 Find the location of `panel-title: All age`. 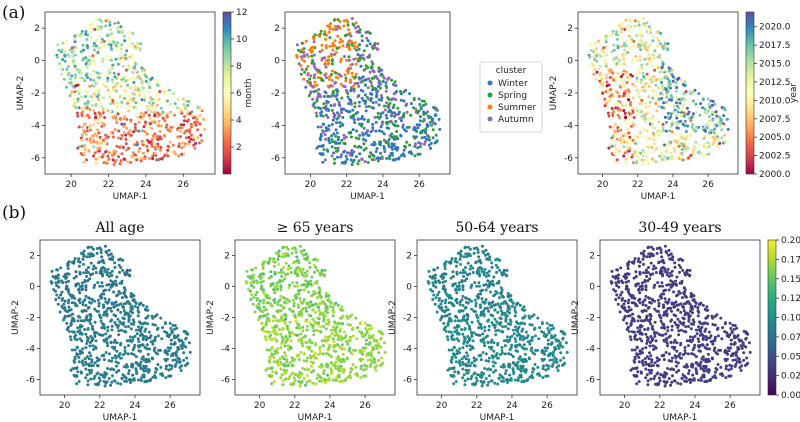

panel-title: All age is located at coordinates (119, 228).